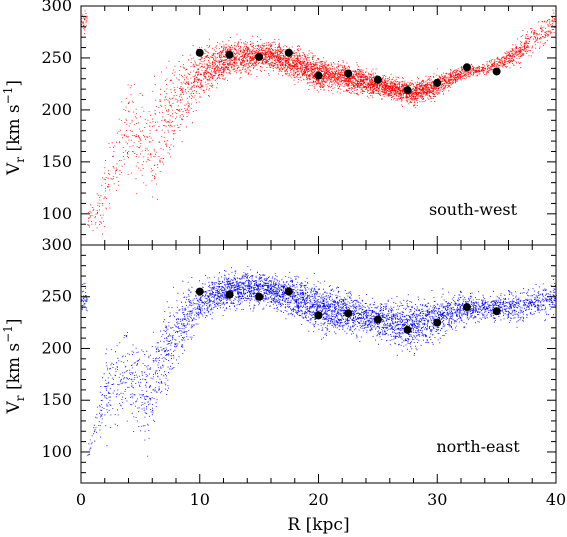 This screenshot has height=537, width=567. What do you see at coordinates (318, 525) in the screenshot?
I see `x-axis-label: R [kpc]` at bounding box center [318, 525].